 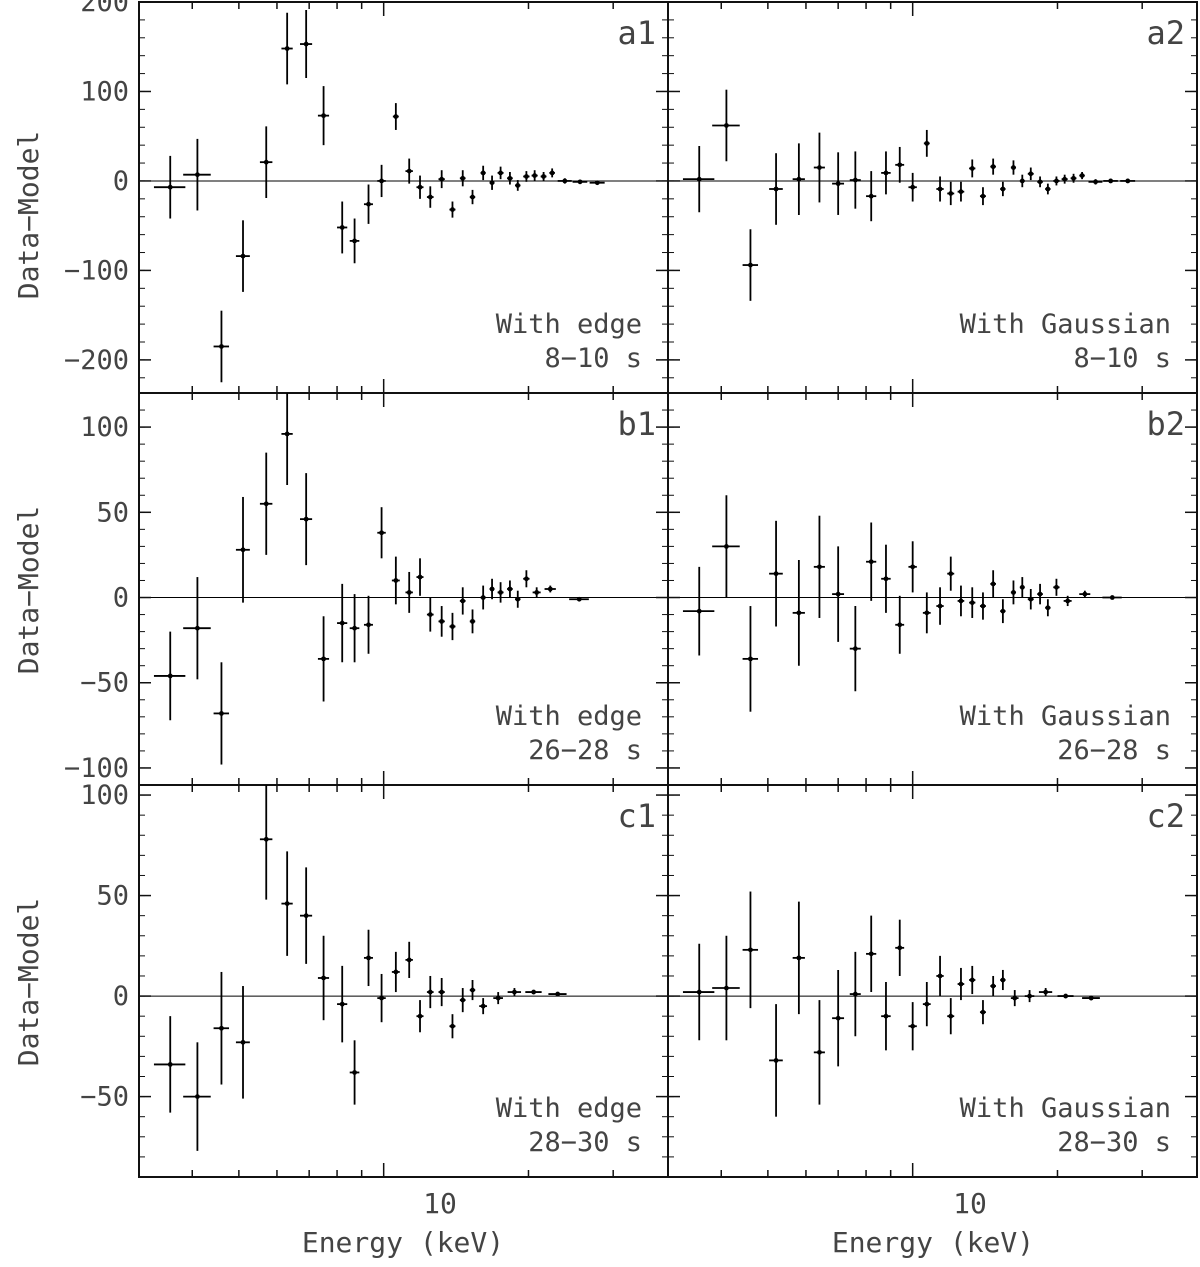 I want to click on panel-annotation: With Gaussian, so click(x=1065, y=716).